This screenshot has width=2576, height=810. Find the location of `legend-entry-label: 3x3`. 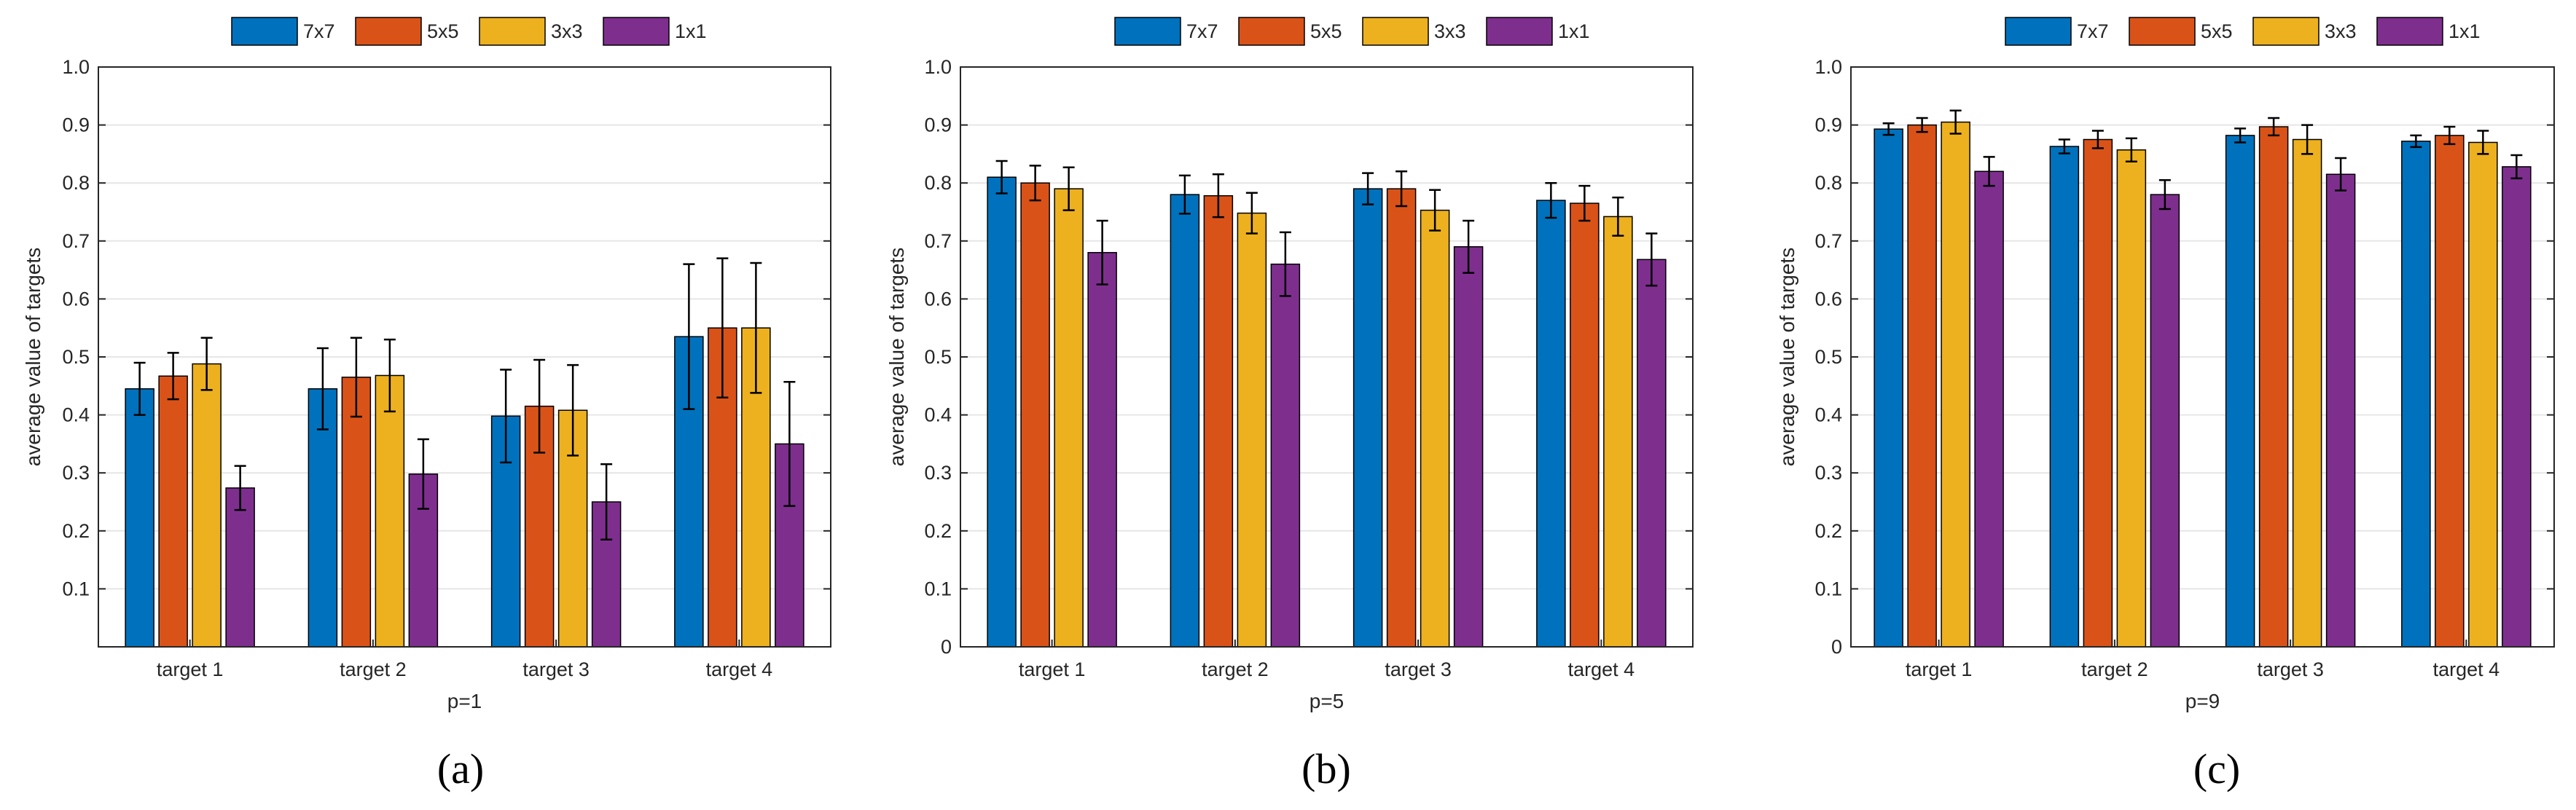

legend-entry-label: 3x3 is located at coordinates (567, 31).